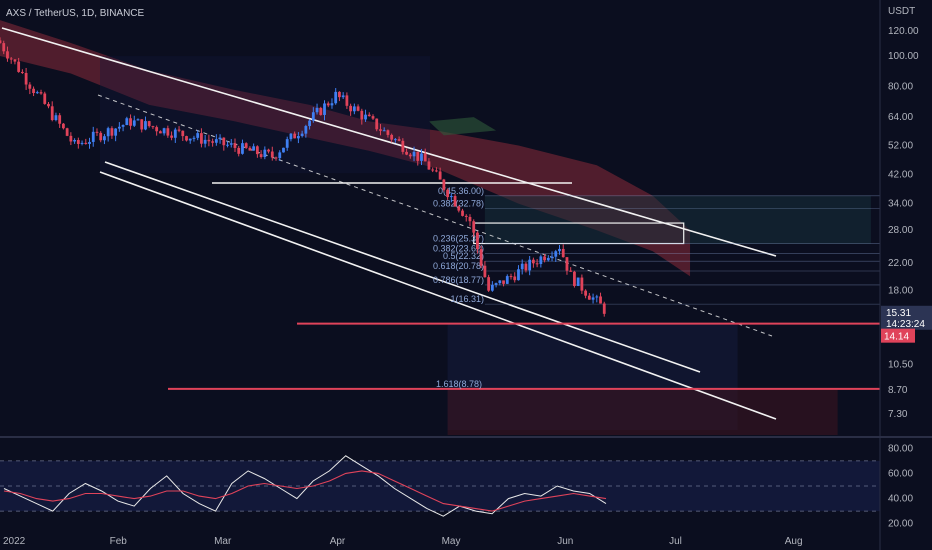  What do you see at coordinates (458, 280) in the screenshot?
I see `fib-label: 0.786(18.77)` at bounding box center [458, 280].